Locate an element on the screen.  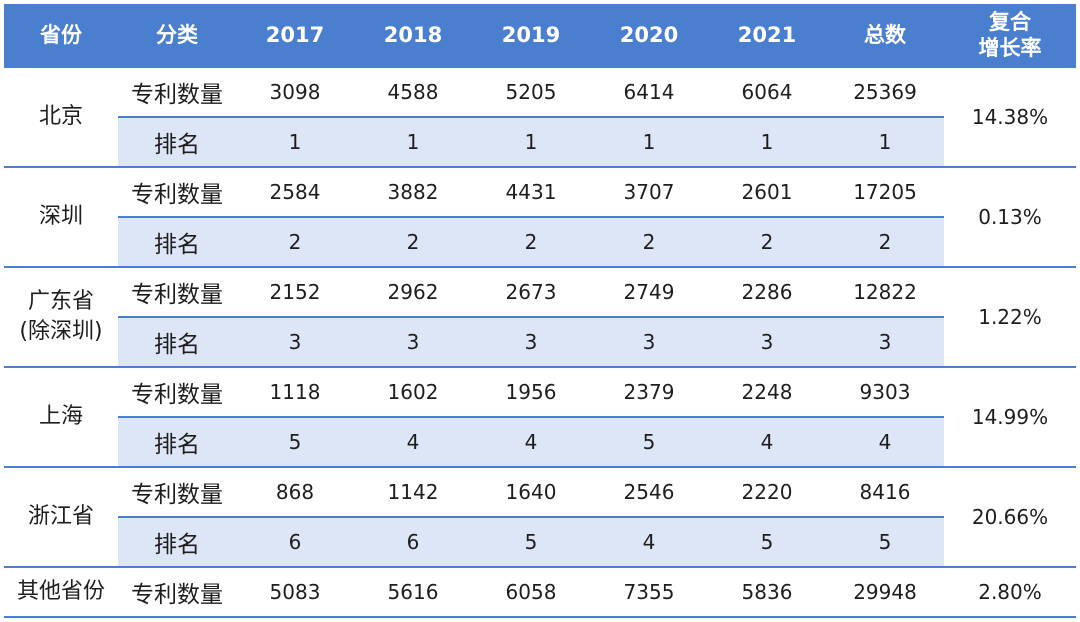
count-cell-2018: 1602 is located at coordinates (413, 391).